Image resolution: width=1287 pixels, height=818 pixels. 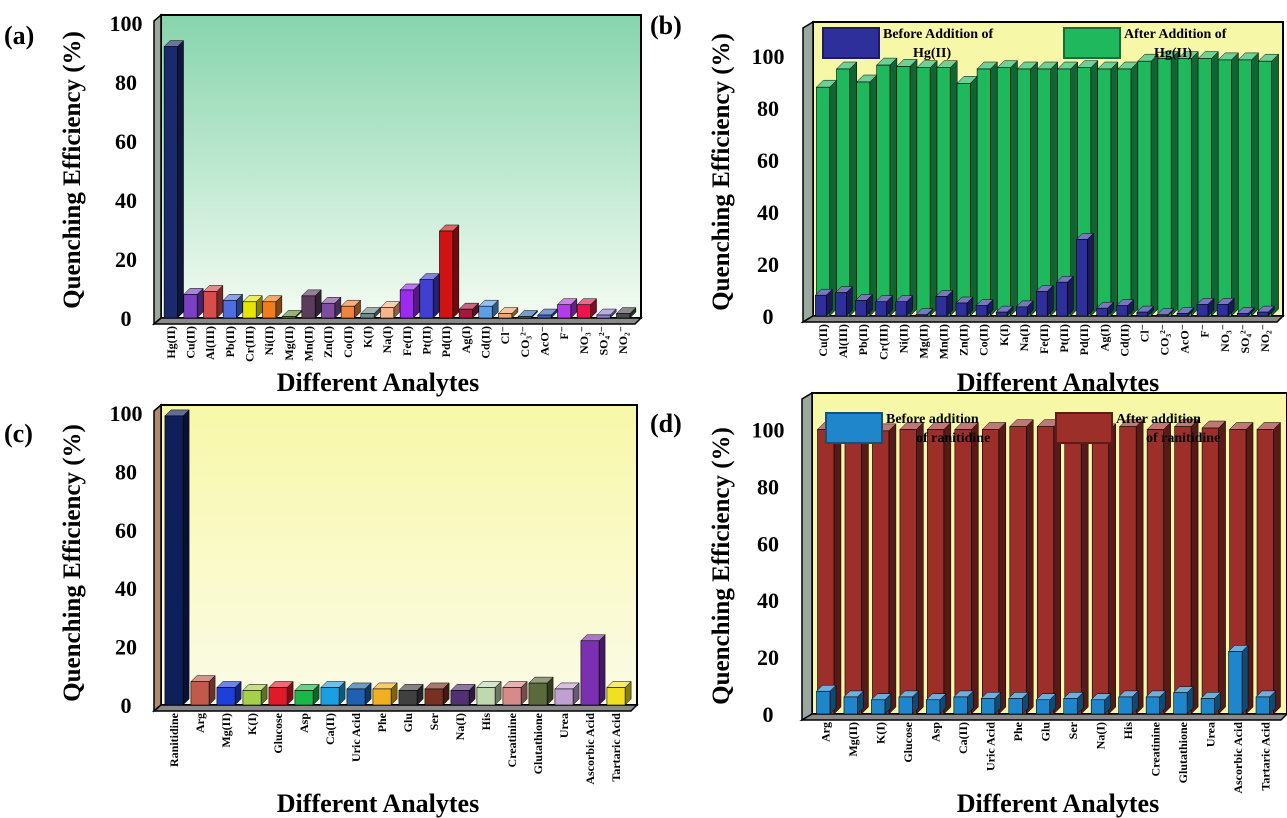 What do you see at coordinates (126, 23) in the screenshot?
I see `y-tick-label: 100` at bounding box center [126, 23].